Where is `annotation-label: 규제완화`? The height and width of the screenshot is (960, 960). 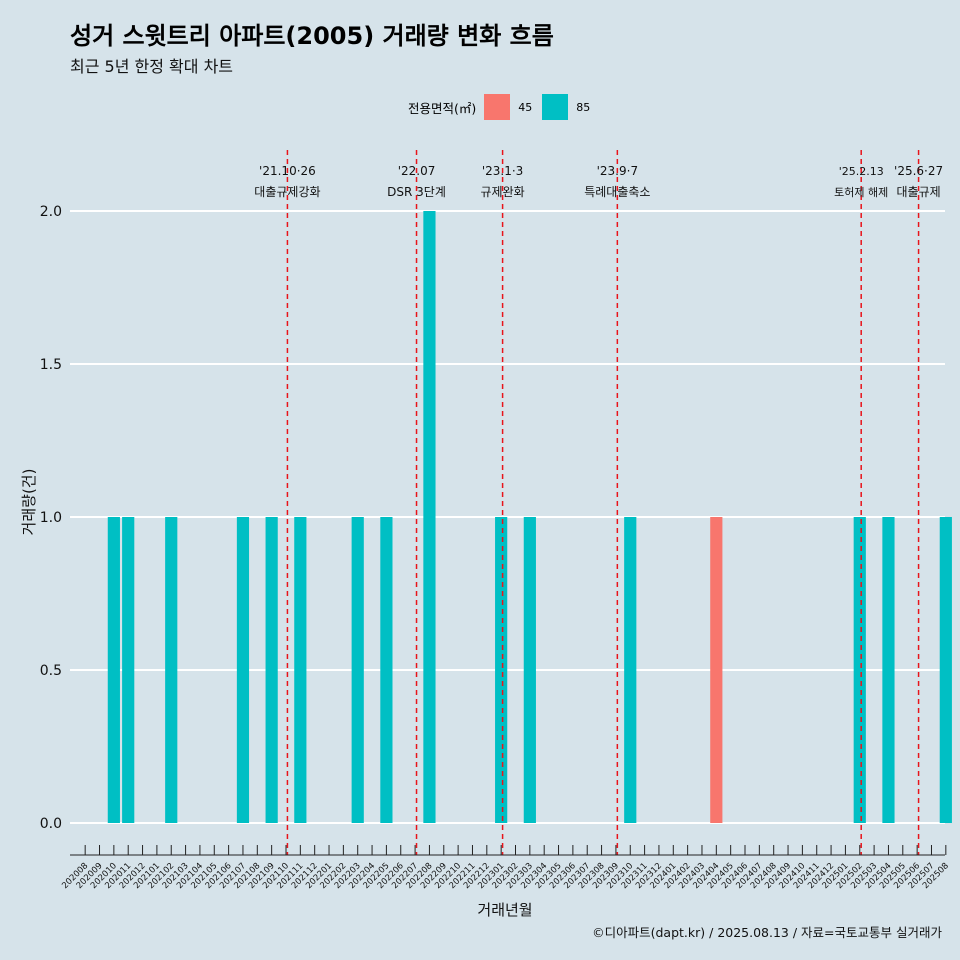 annotation-label: 규제완화 is located at coordinates (503, 192).